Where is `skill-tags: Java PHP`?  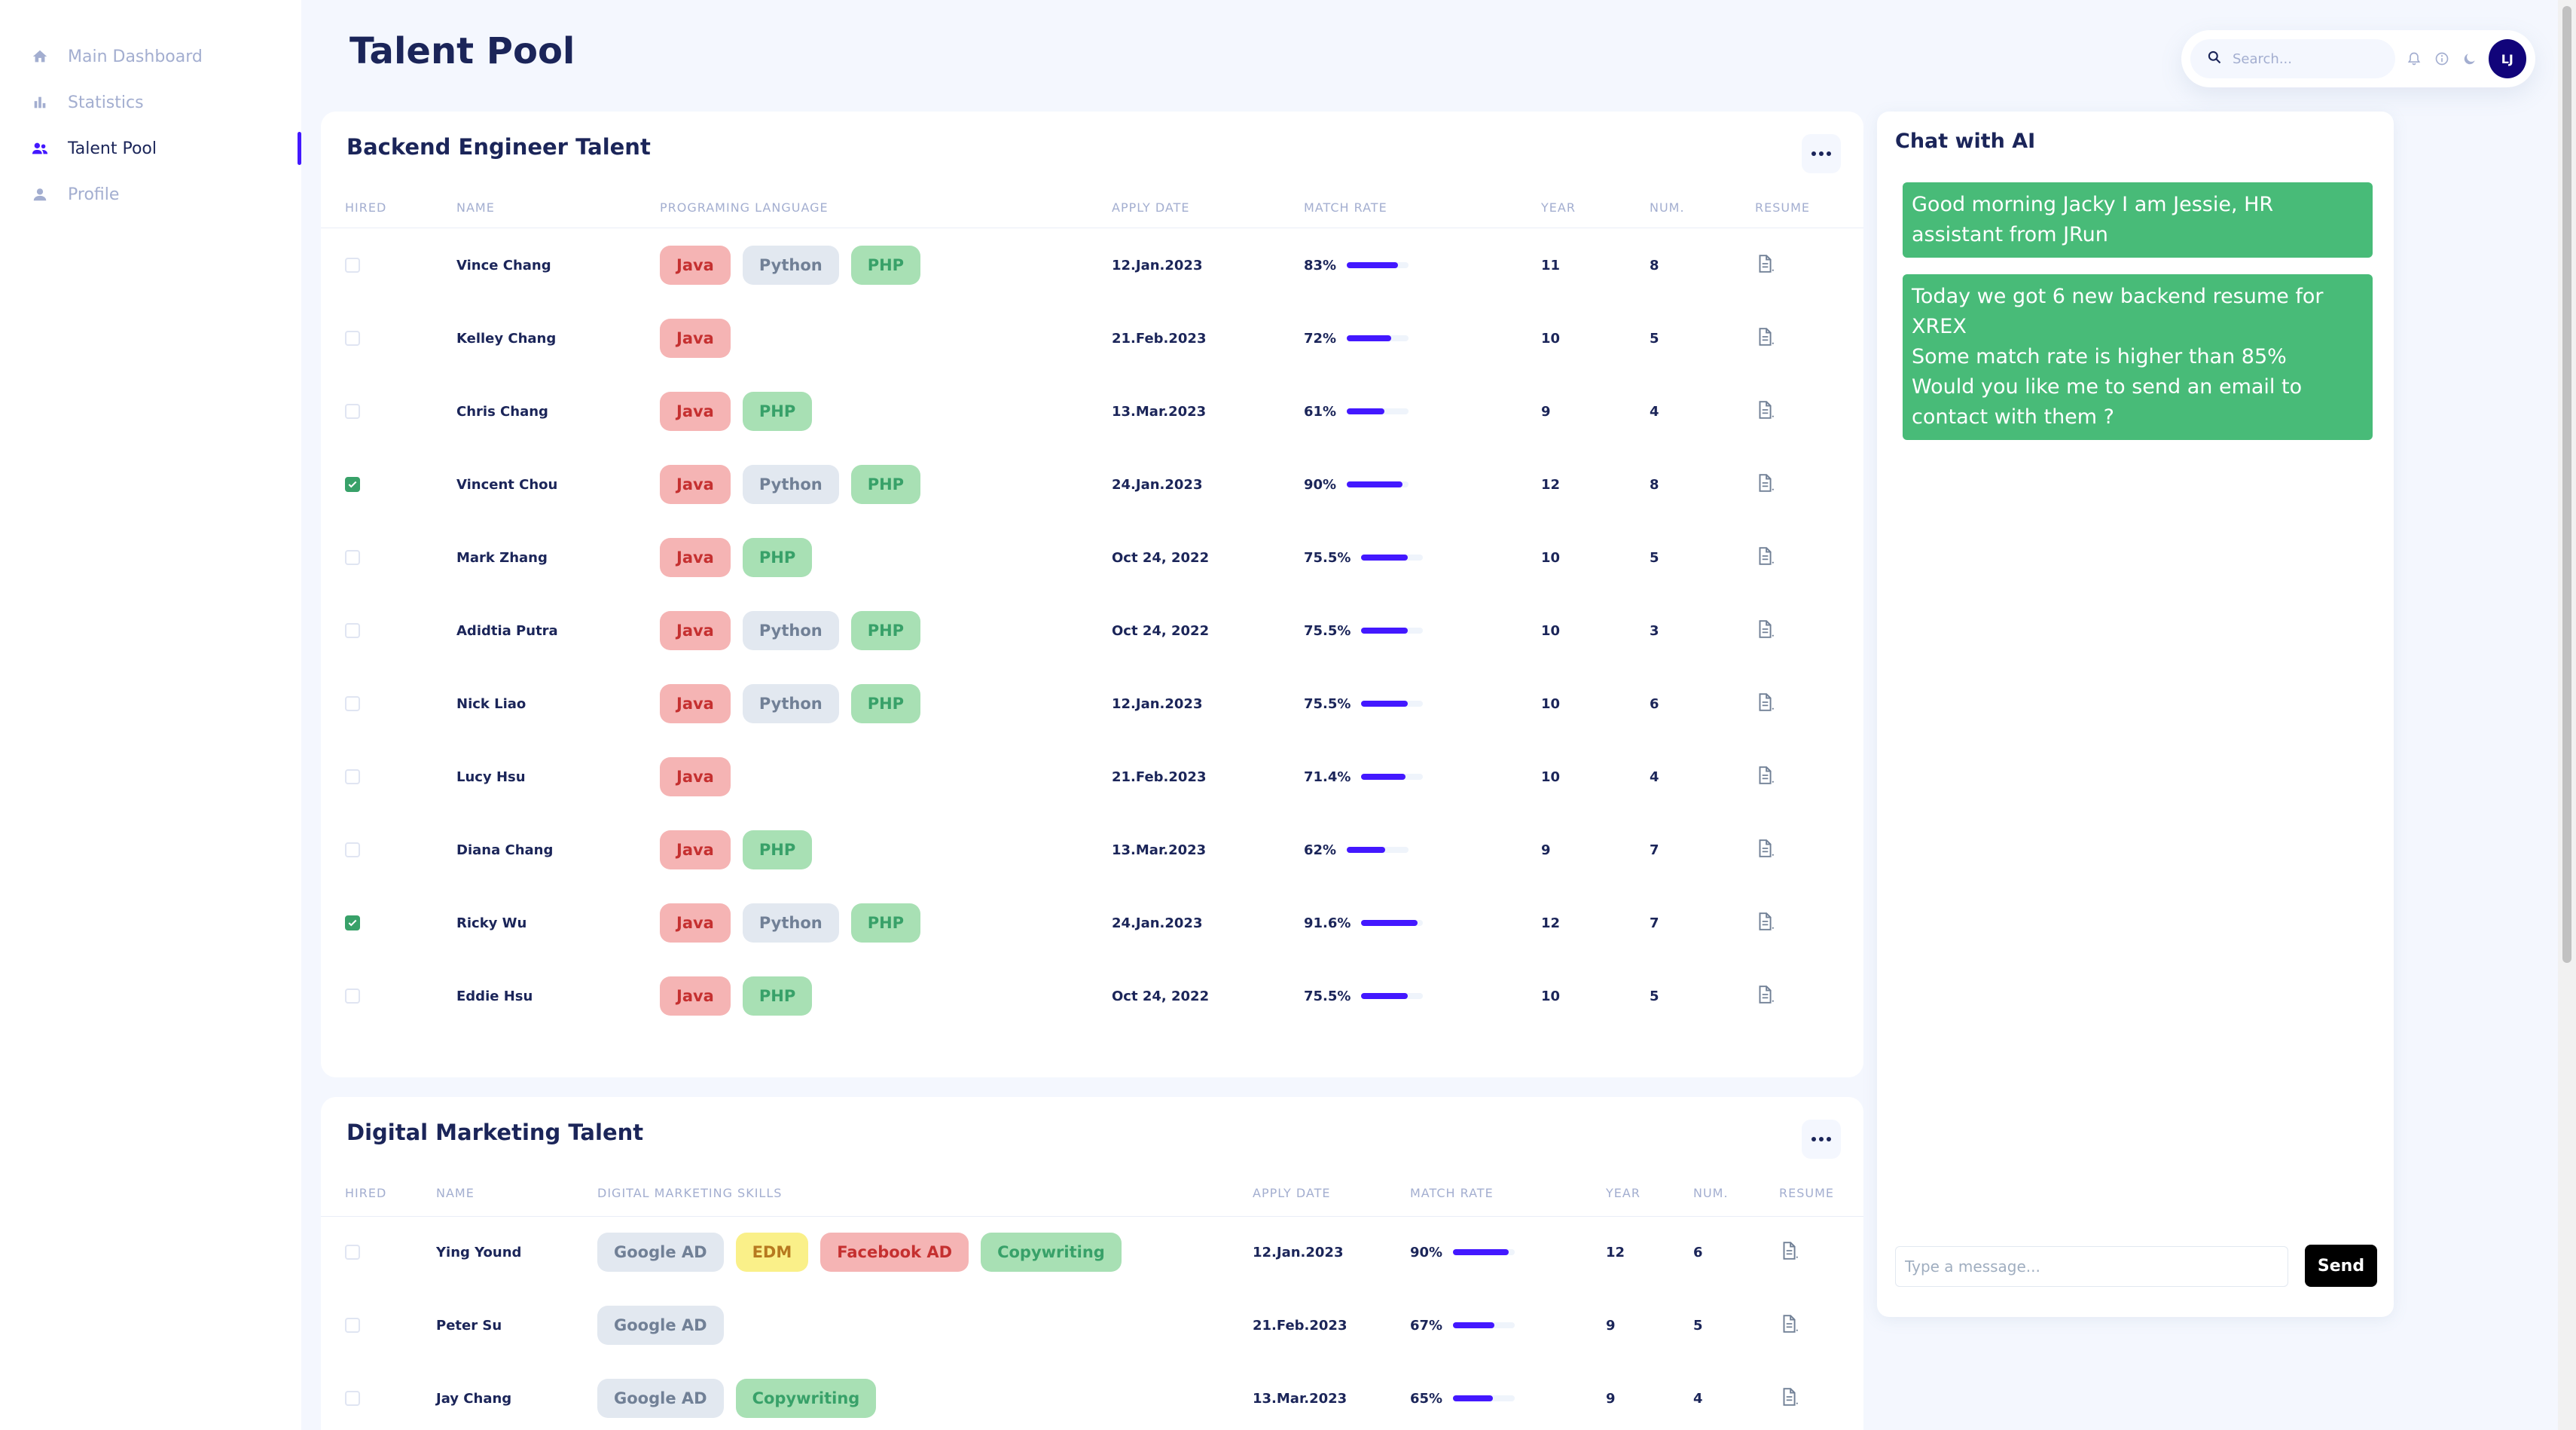
skill-tags: Java PHP is located at coordinates (737, 996).